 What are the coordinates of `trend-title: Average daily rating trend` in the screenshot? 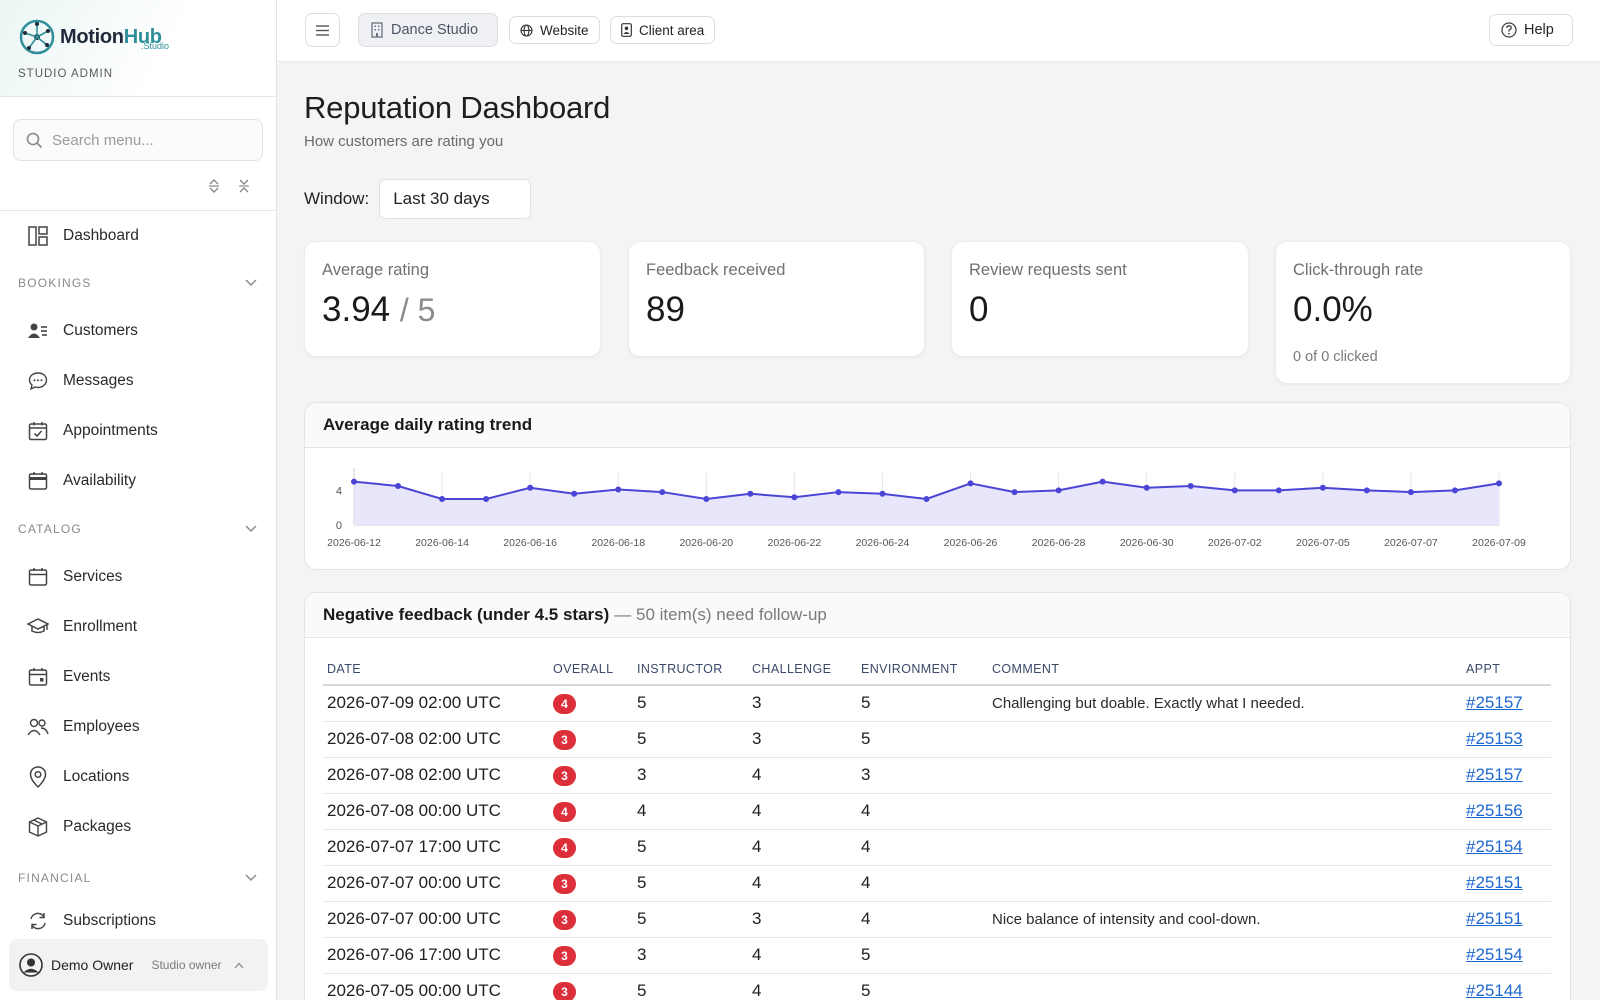 It's located at (428, 424).